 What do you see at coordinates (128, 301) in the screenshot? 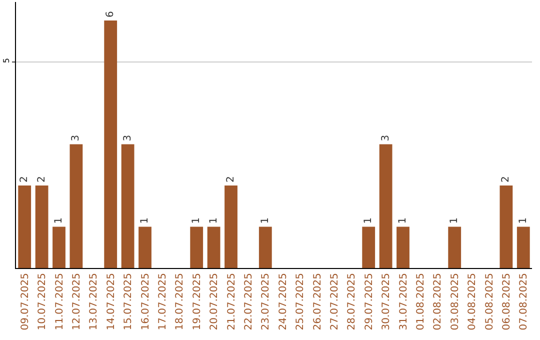
I see `x-tick-label: 15.07.2025` at bounding box center [128, 301].